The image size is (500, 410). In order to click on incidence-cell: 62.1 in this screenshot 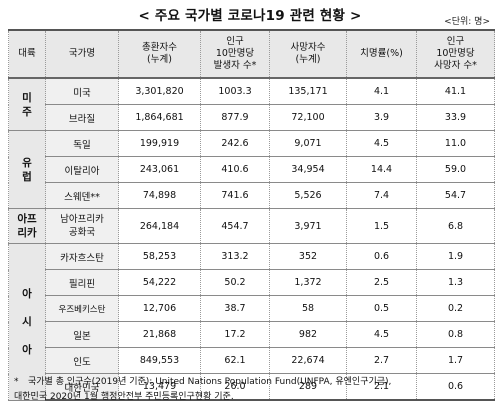, I will do `click(235, 360)`.